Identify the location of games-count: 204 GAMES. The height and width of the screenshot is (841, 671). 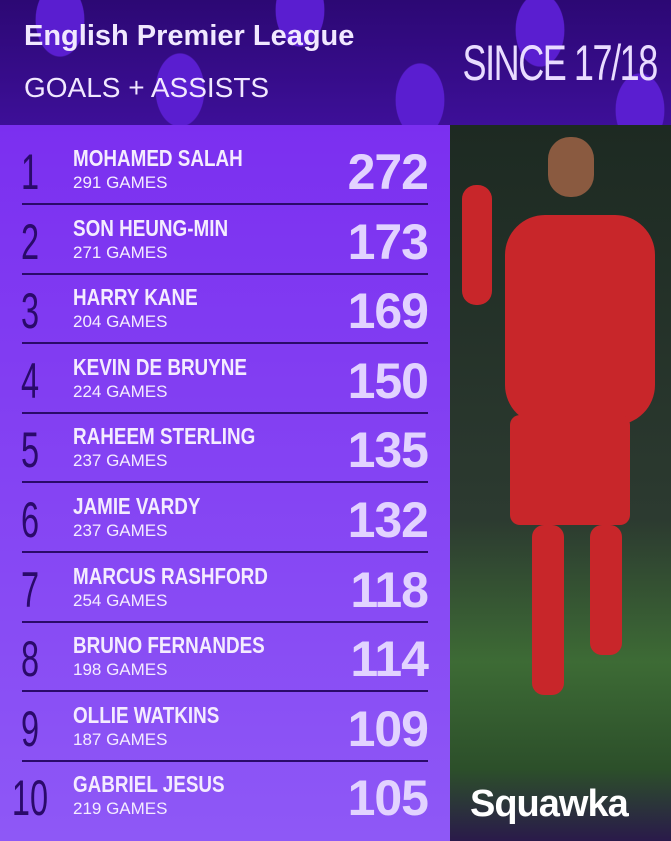
(120, 322).